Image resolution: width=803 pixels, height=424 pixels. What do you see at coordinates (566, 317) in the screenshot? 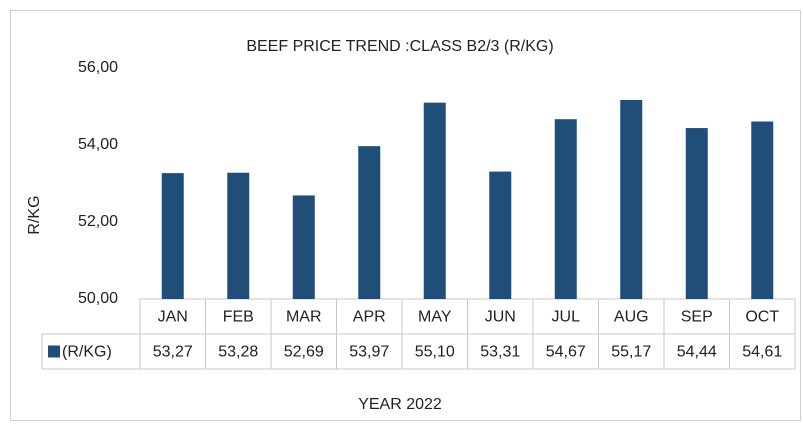
I see `x-tick-label: JUL` at bounding box center [566, 317].